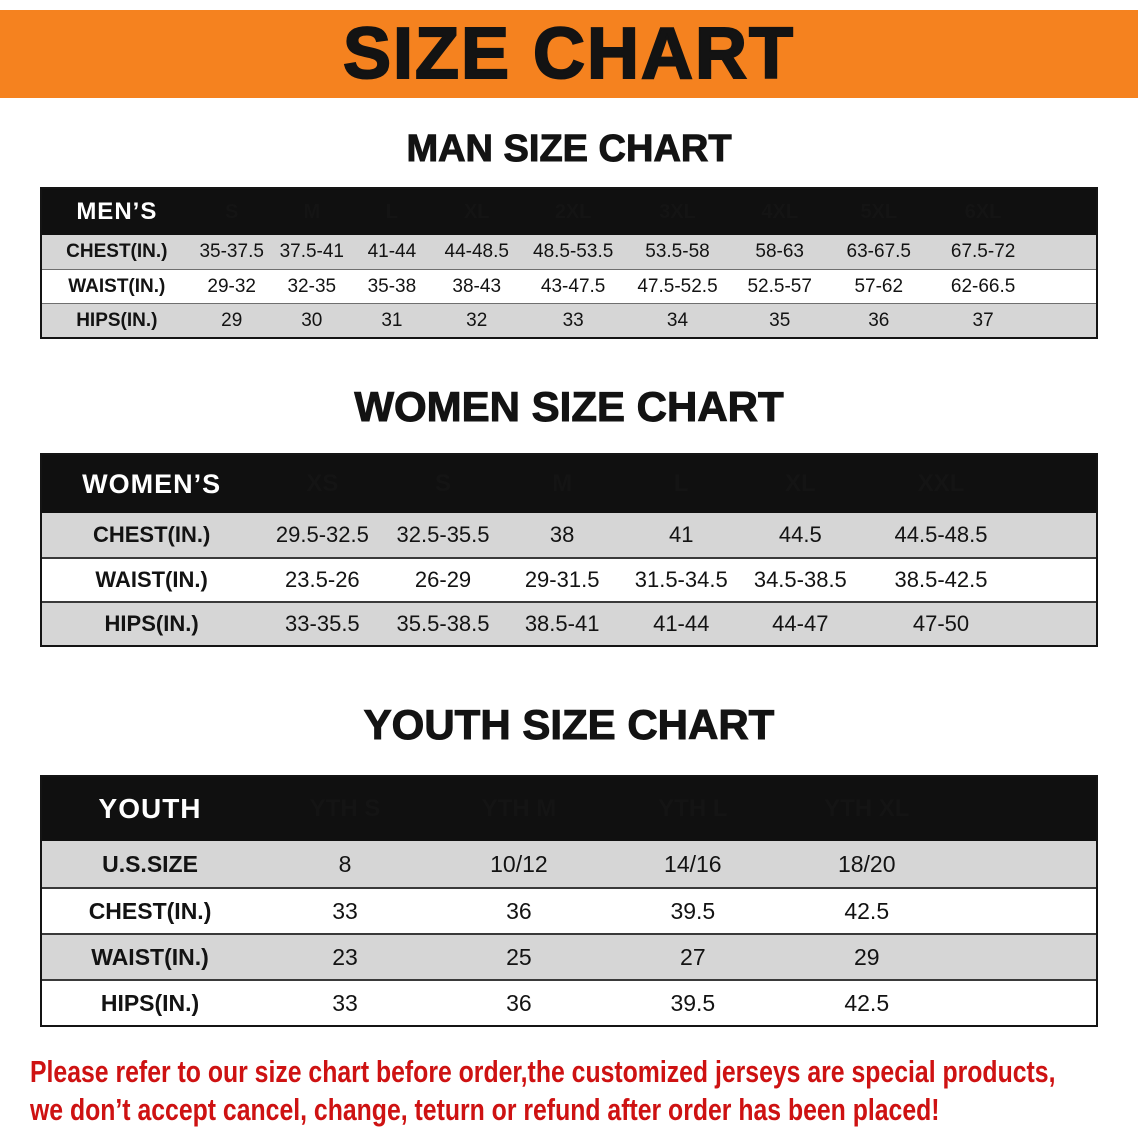 Image resolution: width=1138 pixels, height=1142 pixels. What do you see at coordinates (681, 579) in the screenshot?
I see `size-cell: 31.5-34.5` at bounding box center [681, 579].